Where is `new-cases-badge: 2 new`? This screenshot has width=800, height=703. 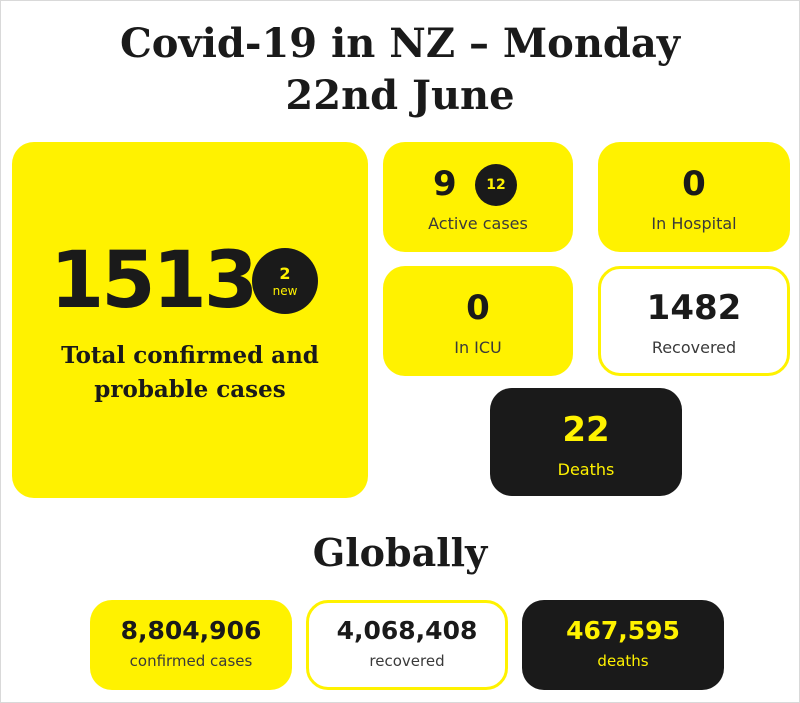
new-cases-badge: 2 new is located at coordinates (285, 281).